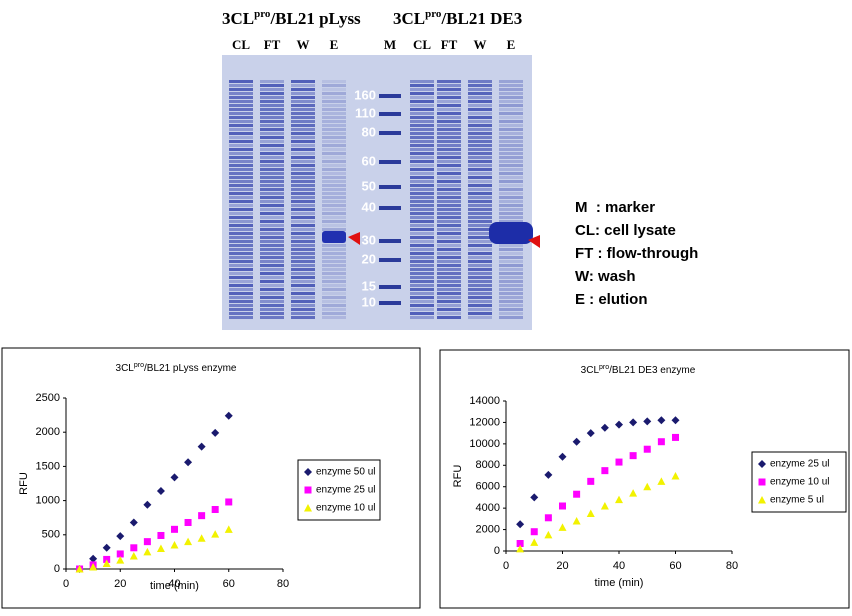 This screenshot has width=852, height=616. I want to click on y-axis-label: RFU, so click(24, 483).